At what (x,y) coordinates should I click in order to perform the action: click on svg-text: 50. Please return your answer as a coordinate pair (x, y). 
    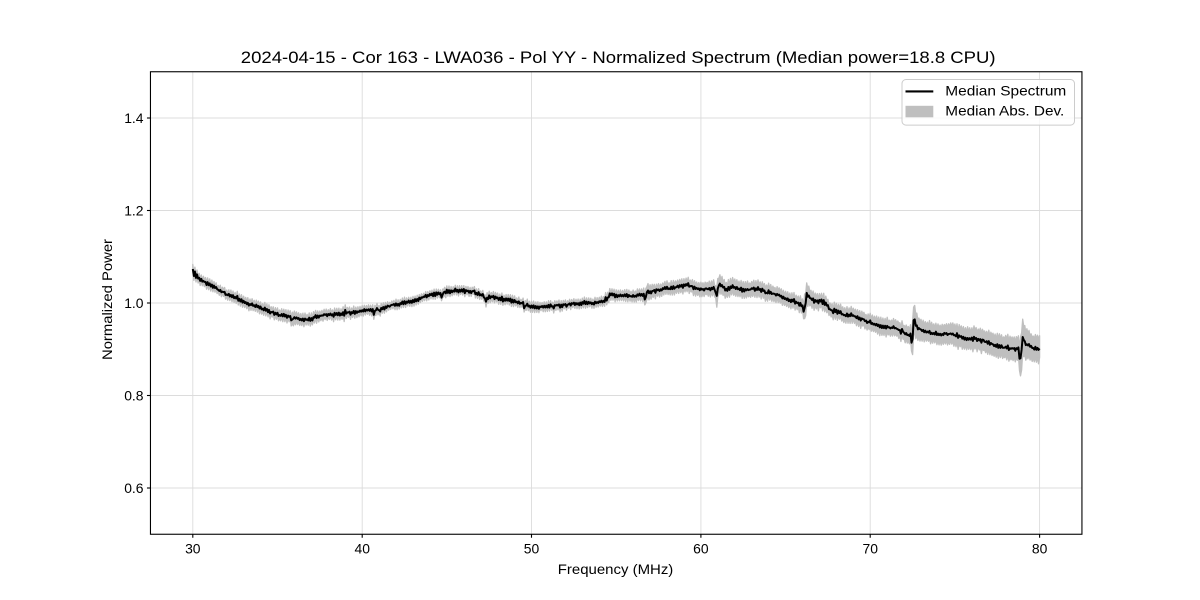
    Looking at the image, I should click on (532, 549).